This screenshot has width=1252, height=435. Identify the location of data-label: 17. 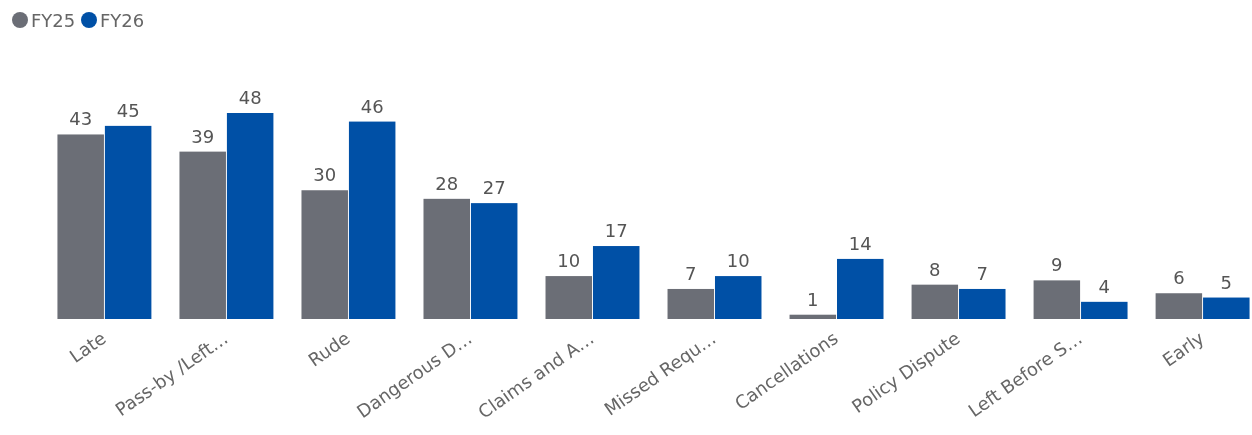
(616, 231).